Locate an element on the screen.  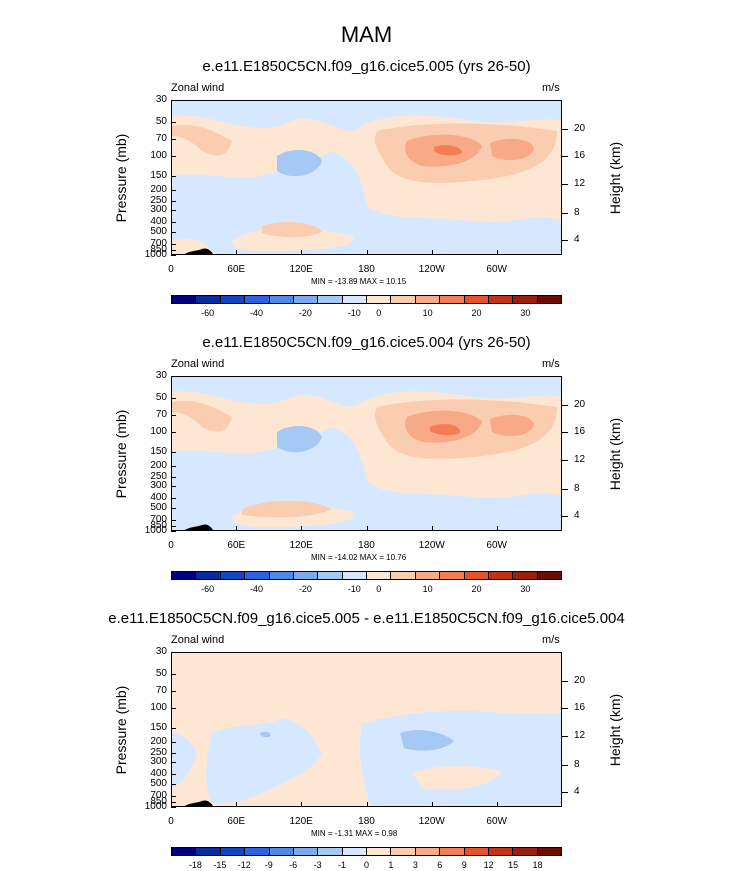
x-tick-label: 60E is located at coordinates (236, 269).